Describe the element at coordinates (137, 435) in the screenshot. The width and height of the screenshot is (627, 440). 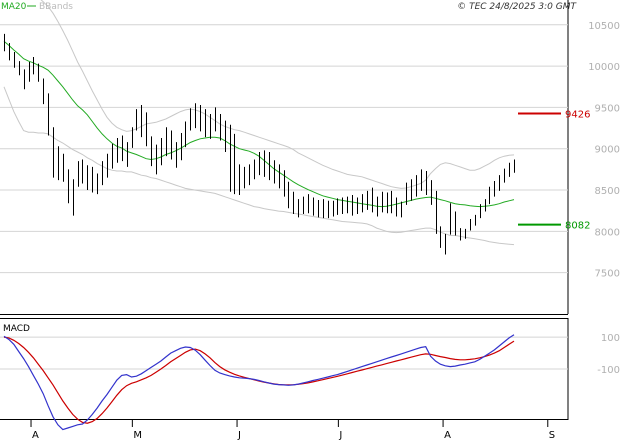
I see `time-label: M` at that location.